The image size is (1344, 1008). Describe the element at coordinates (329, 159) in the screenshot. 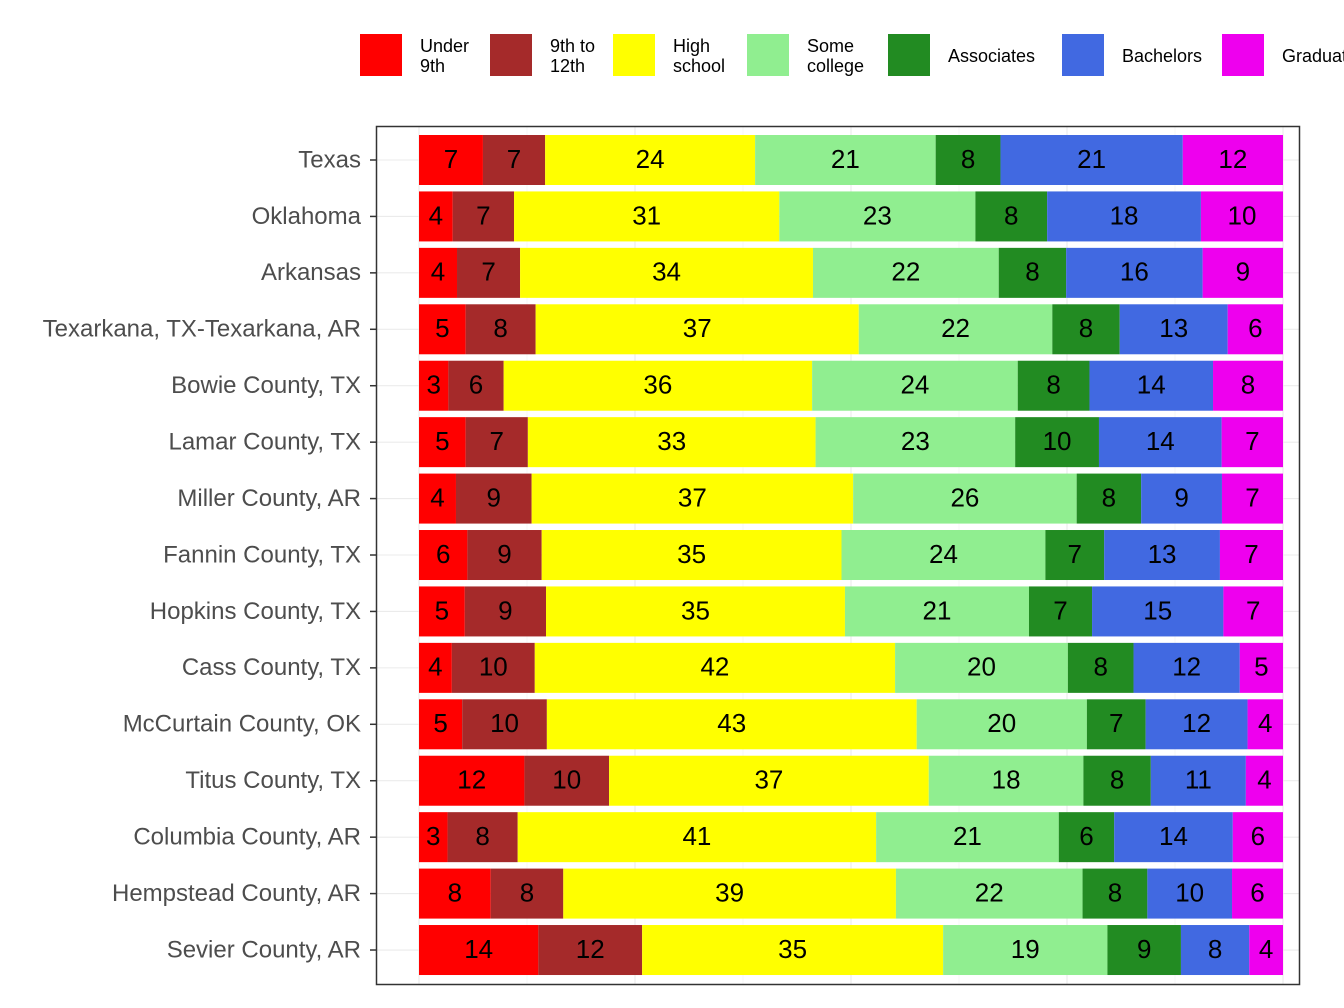

I see `y-axis-tick-label: Texas` at that location.